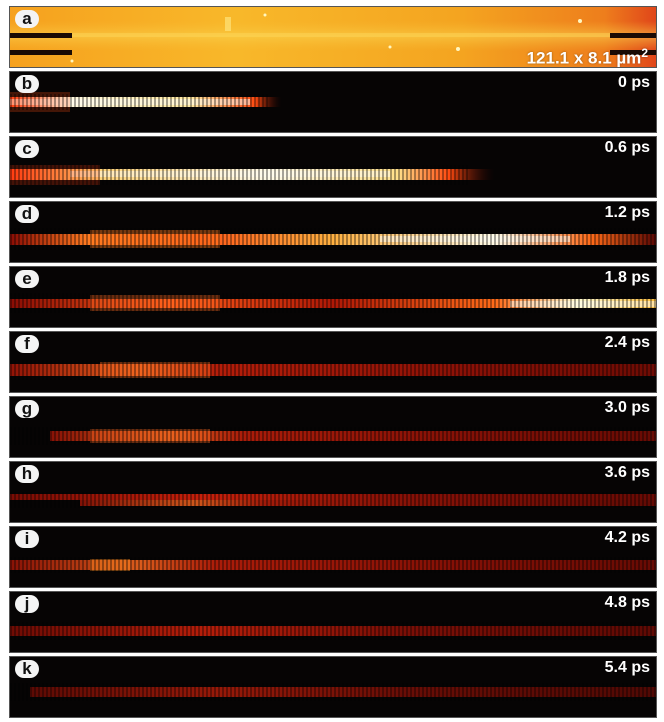 This screenshot has height=722, width=664. I want to click on time-label: 0 ps, so click(633, 82).